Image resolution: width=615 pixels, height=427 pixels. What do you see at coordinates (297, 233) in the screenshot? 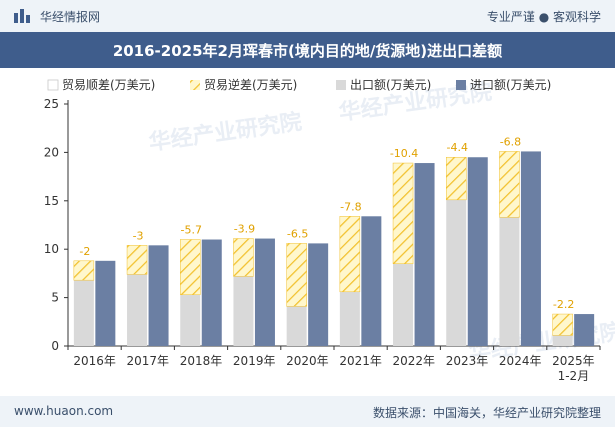
I see `deficit-data-label: -6.5` at bounding box center [297, 233].